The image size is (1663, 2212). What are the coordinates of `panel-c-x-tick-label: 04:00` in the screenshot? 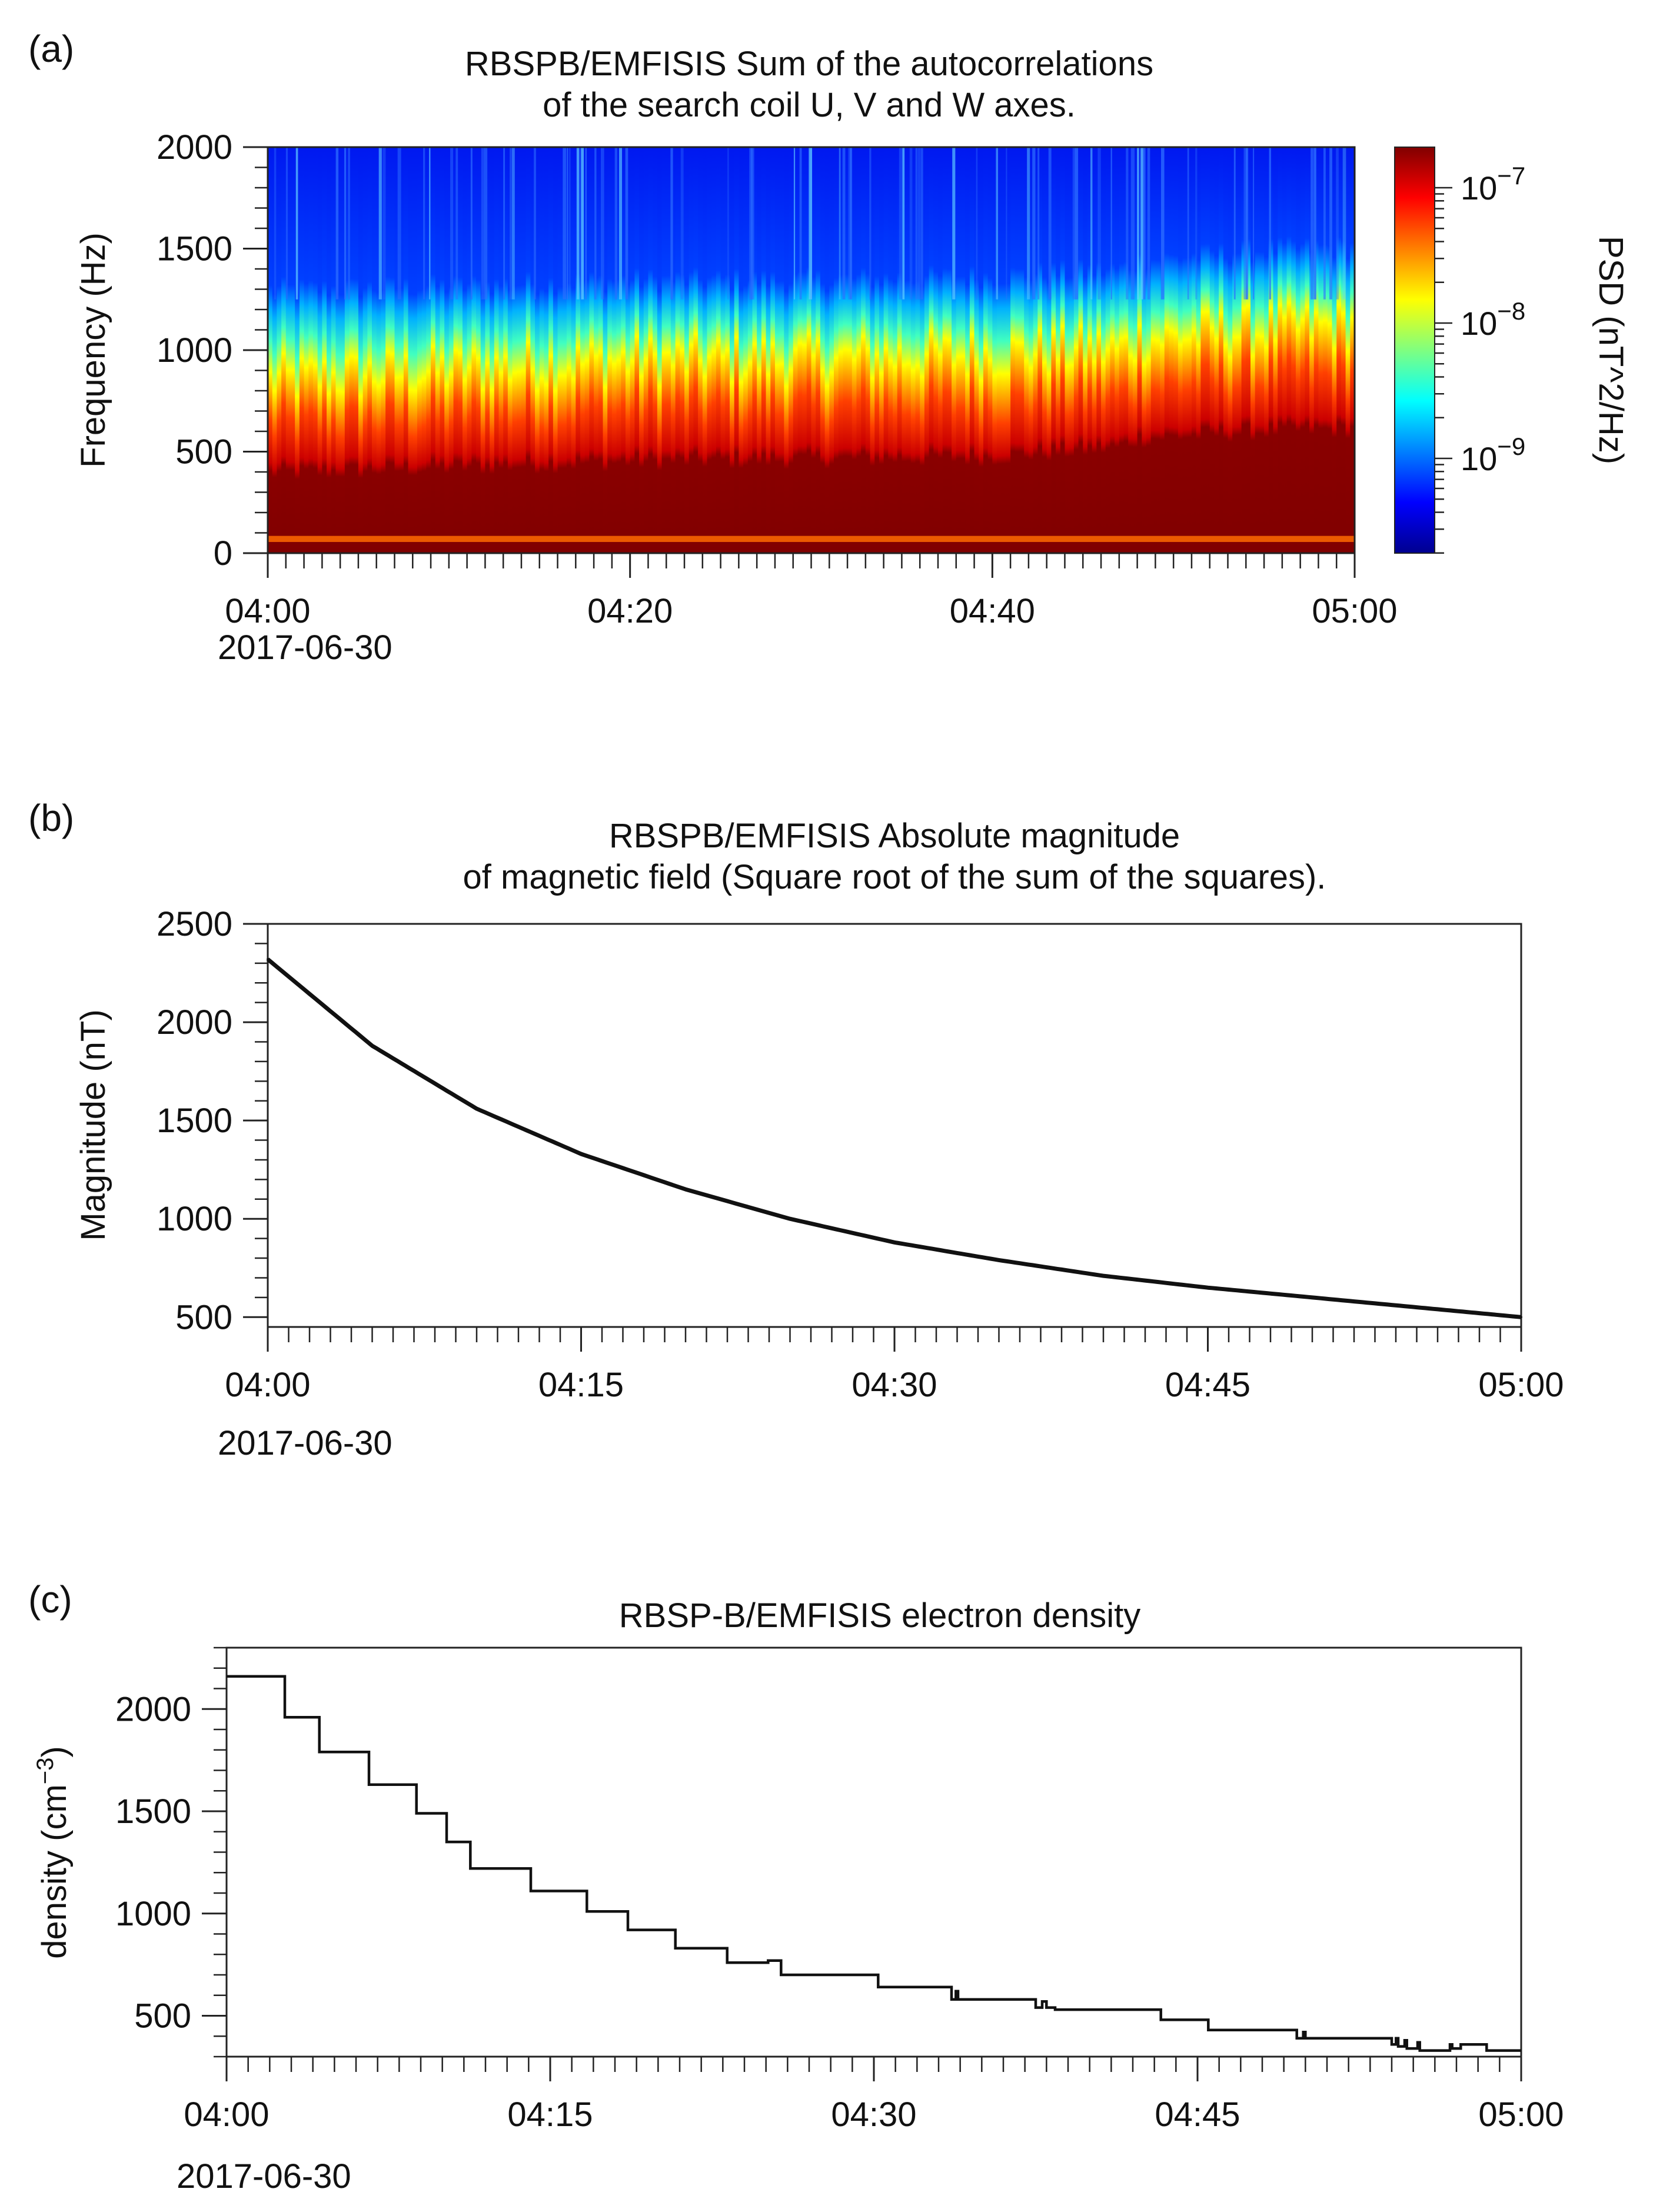 It's located at (226, 2115).